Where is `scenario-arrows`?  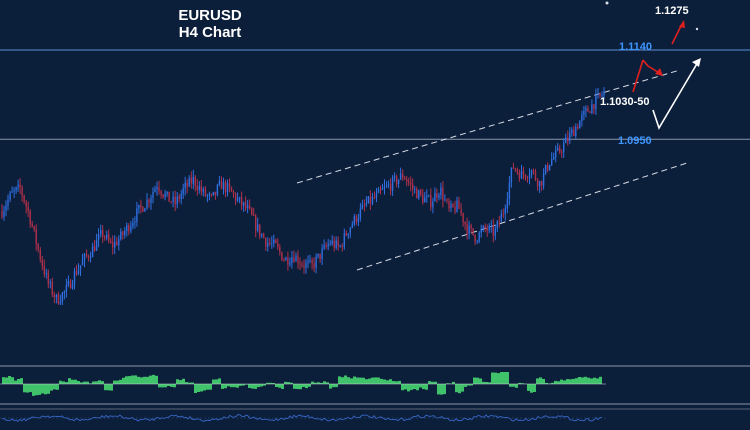 scenario-arrows is located at coordinates (653, 65).